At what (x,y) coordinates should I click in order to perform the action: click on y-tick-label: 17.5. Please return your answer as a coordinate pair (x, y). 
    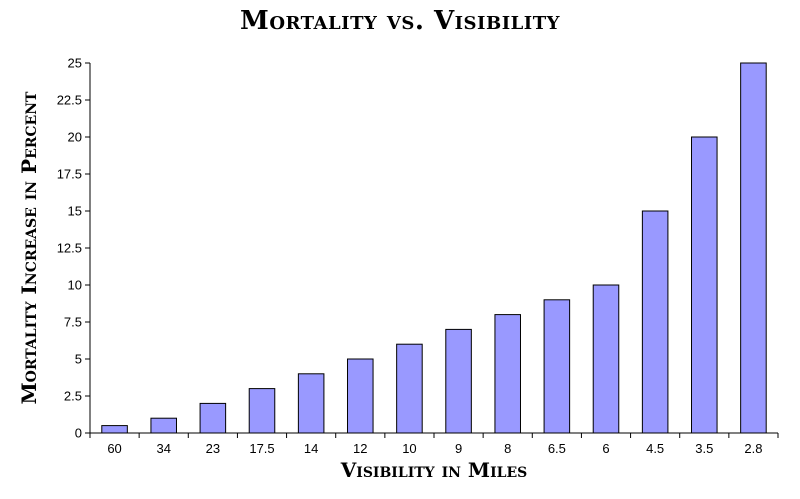
    Looking at the image, I should click on (69, 174).